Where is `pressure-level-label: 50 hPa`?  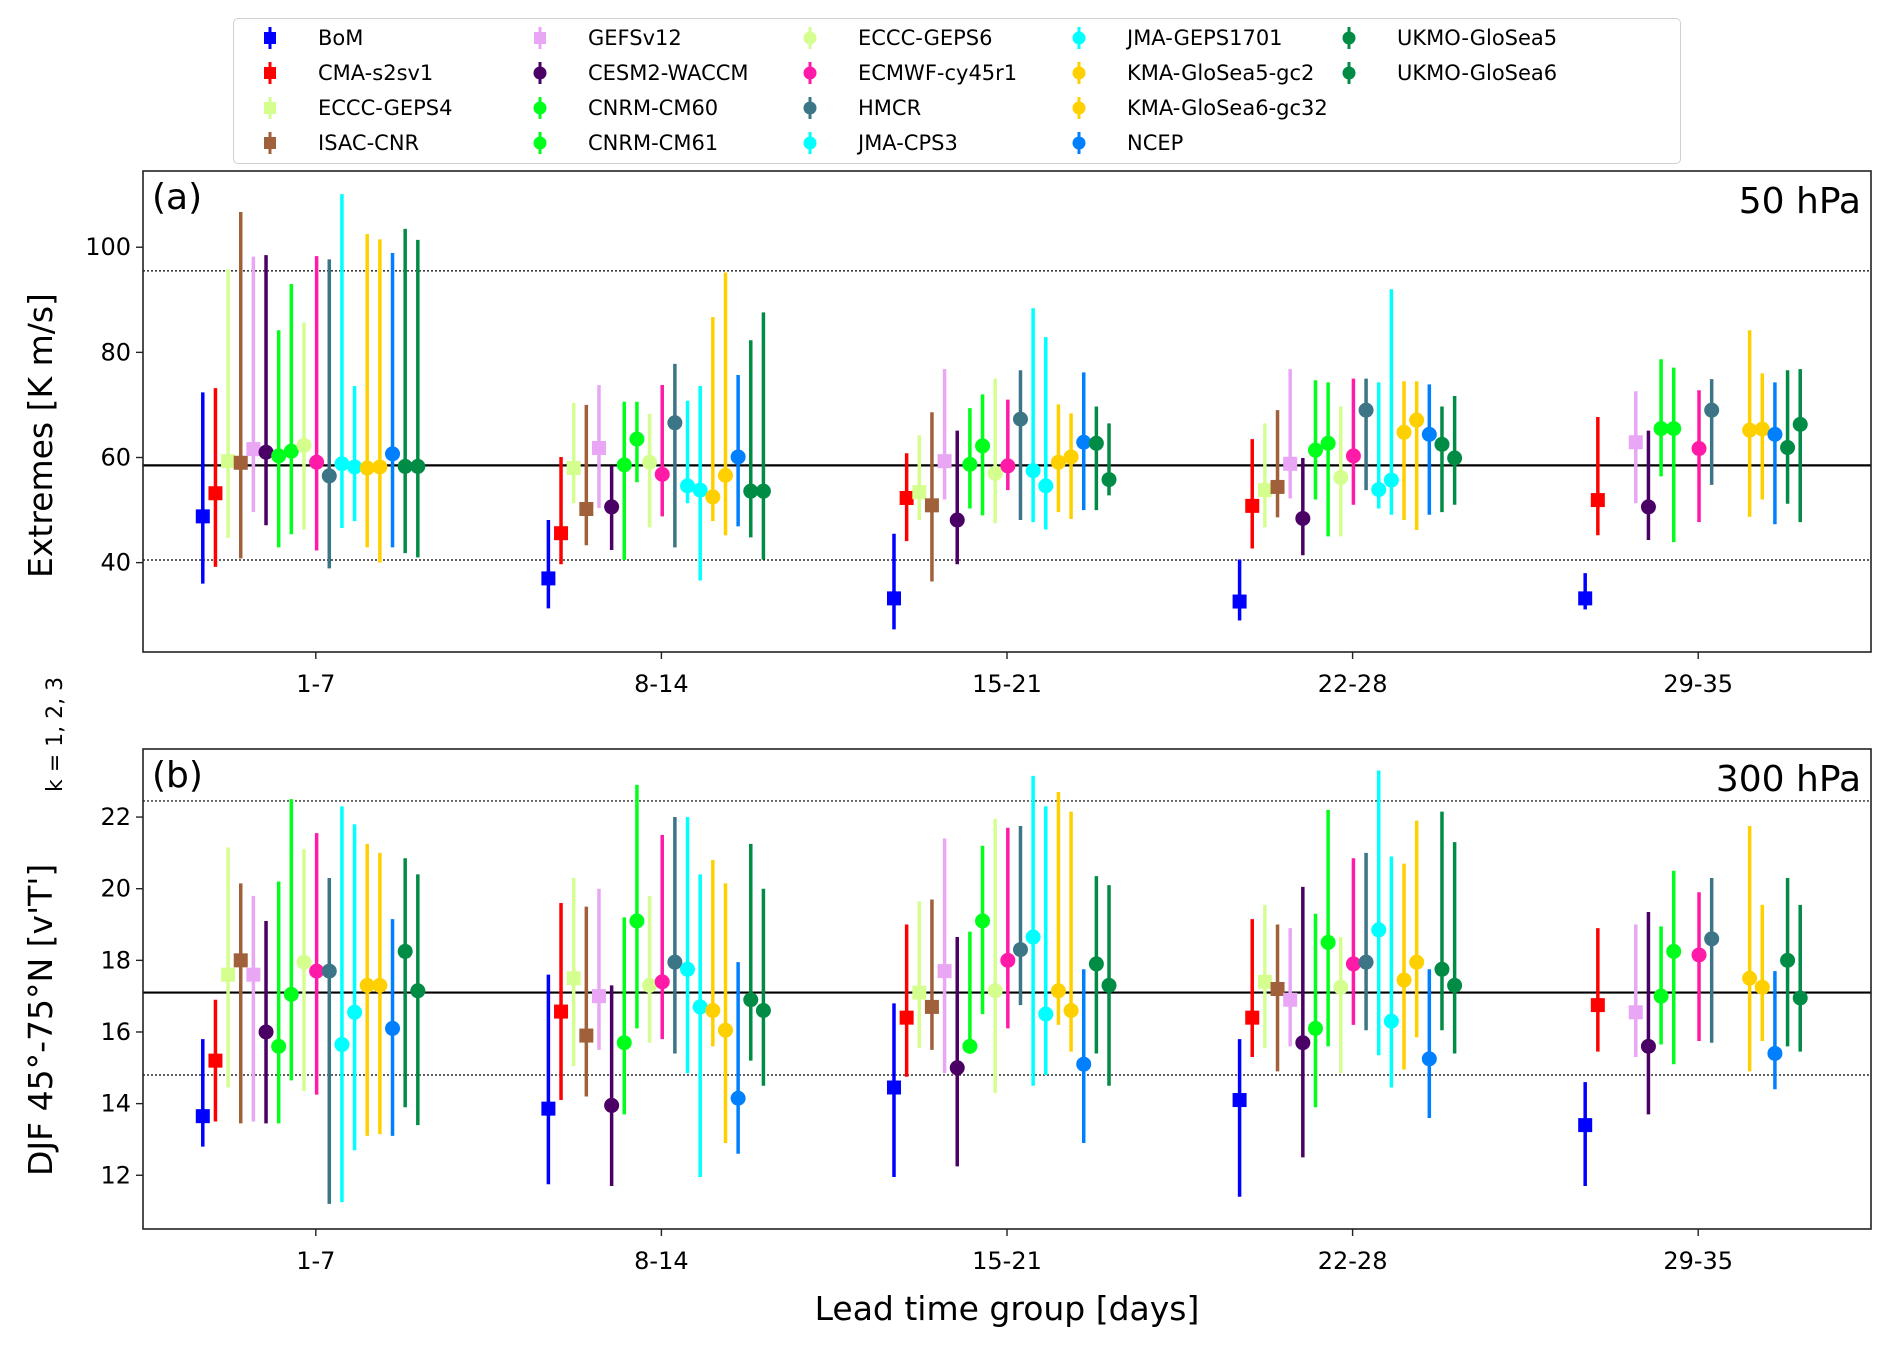
pressure-level-label: 50 hPa is located at coordinates (1800, 201).